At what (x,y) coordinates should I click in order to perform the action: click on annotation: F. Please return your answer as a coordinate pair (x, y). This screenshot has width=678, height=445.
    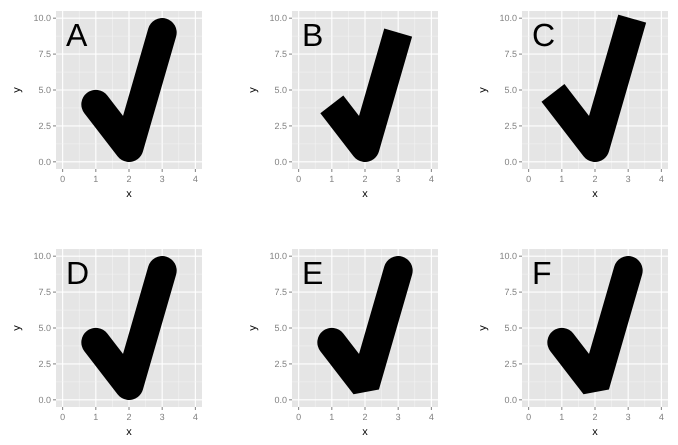
    Looking at the image, I should click on (542, 273).